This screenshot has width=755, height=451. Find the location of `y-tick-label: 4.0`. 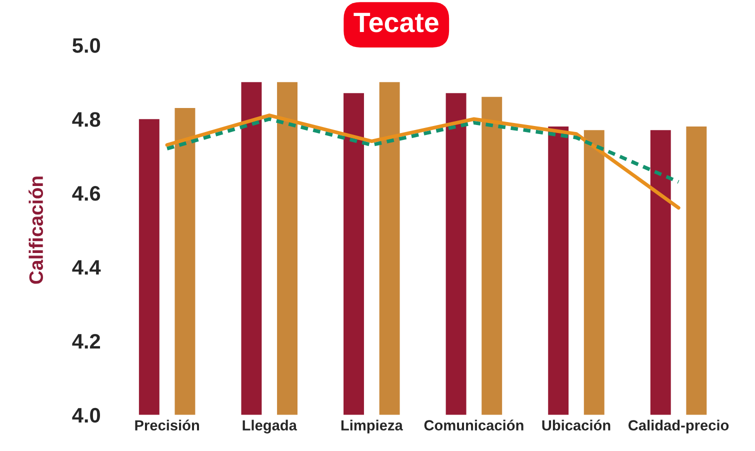

y-tick-label: 4.0 is located at coordinates (86, 415).